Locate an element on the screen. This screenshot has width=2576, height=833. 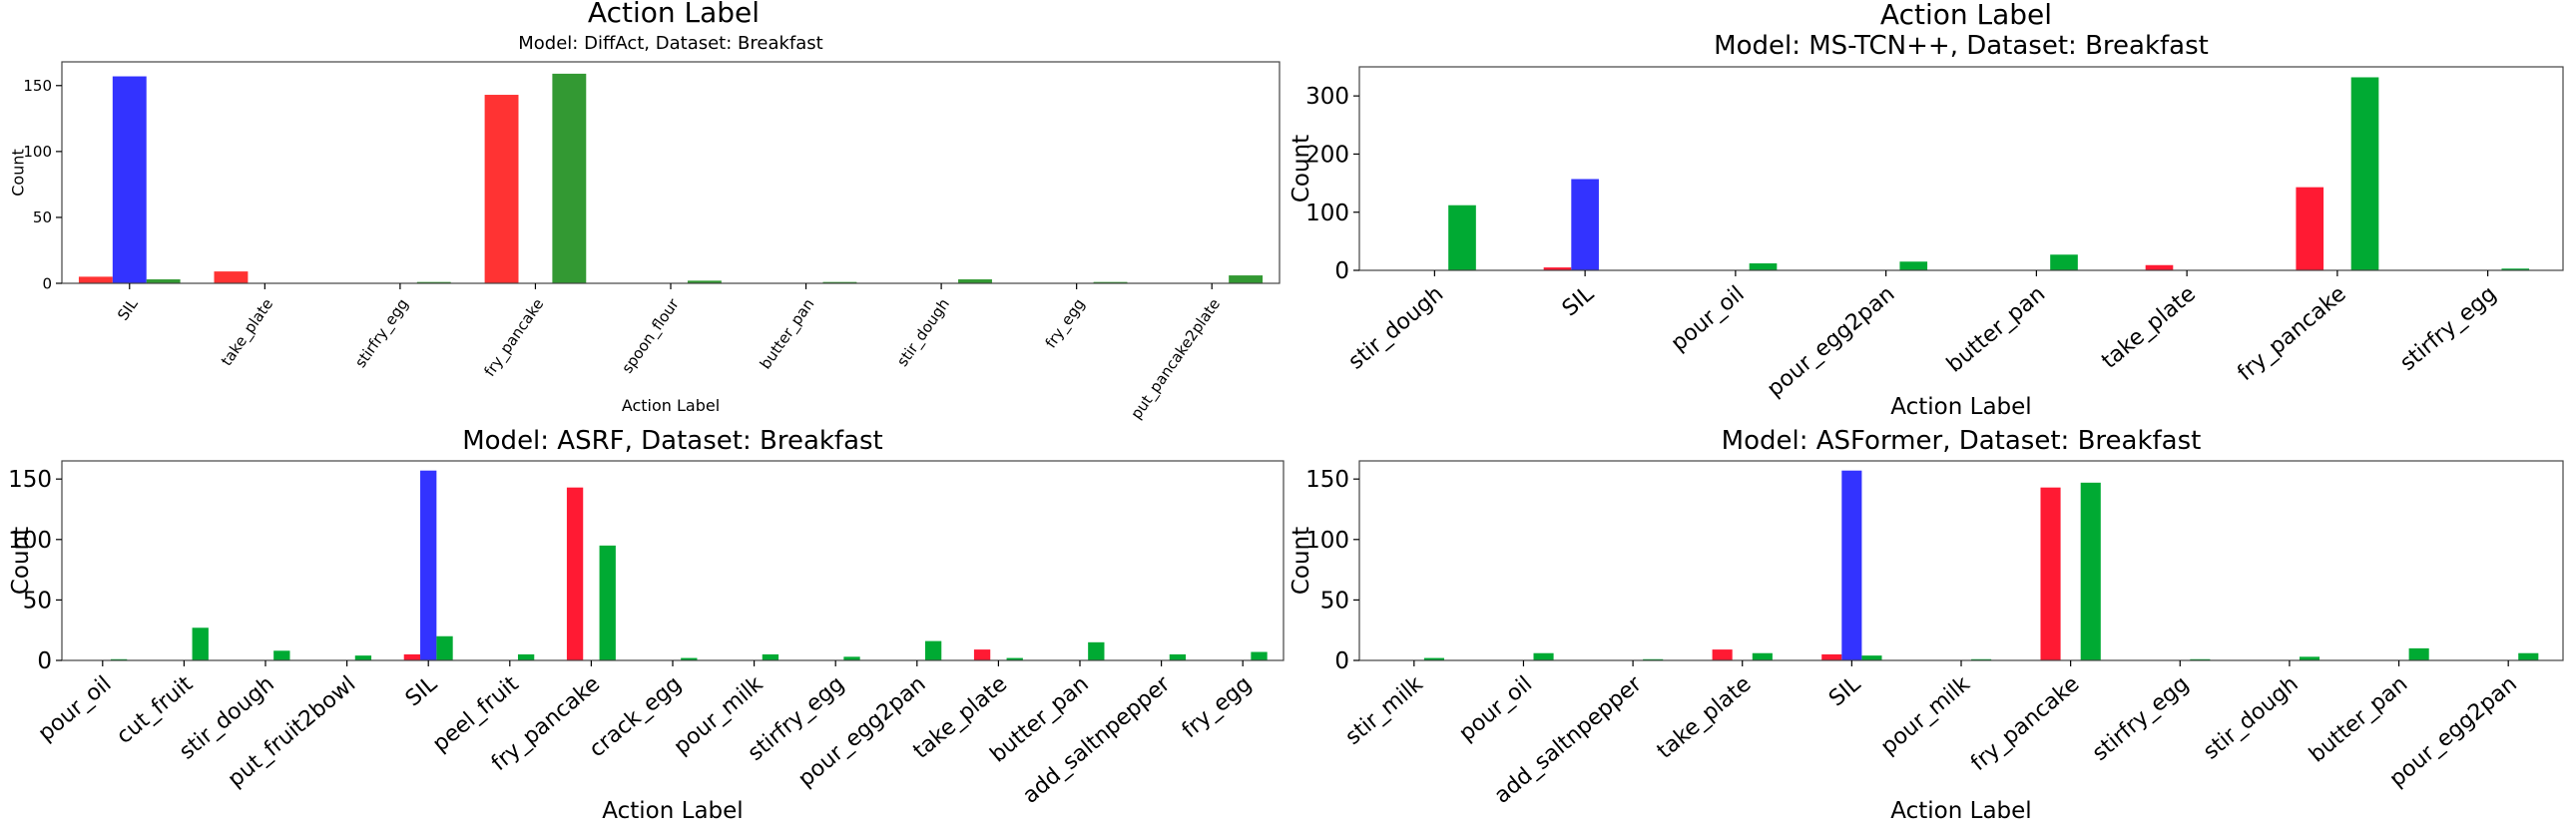
x-tick-label-pour_egg2pan: pour_egg2pan is located at coordinates (1831, 342).